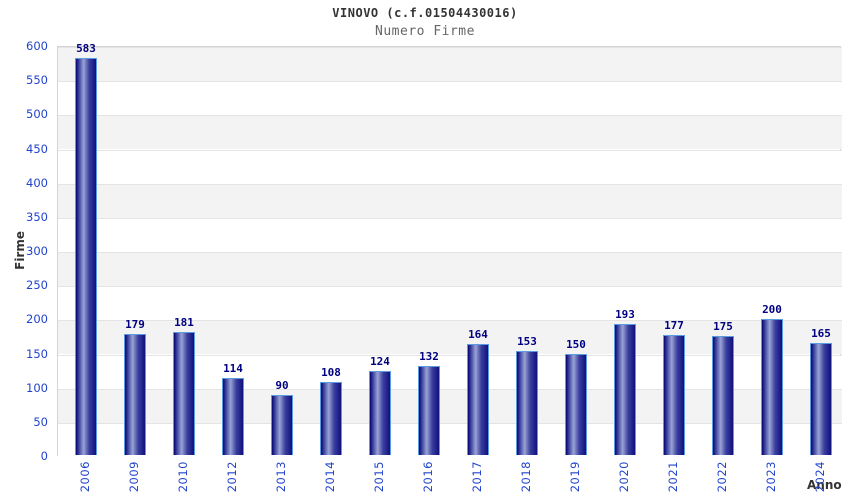 The width and height of the screenshot is (850, 500). Describe the element at coordinates (184, 393) in the screenshot. I see `bar-2010` at that location.